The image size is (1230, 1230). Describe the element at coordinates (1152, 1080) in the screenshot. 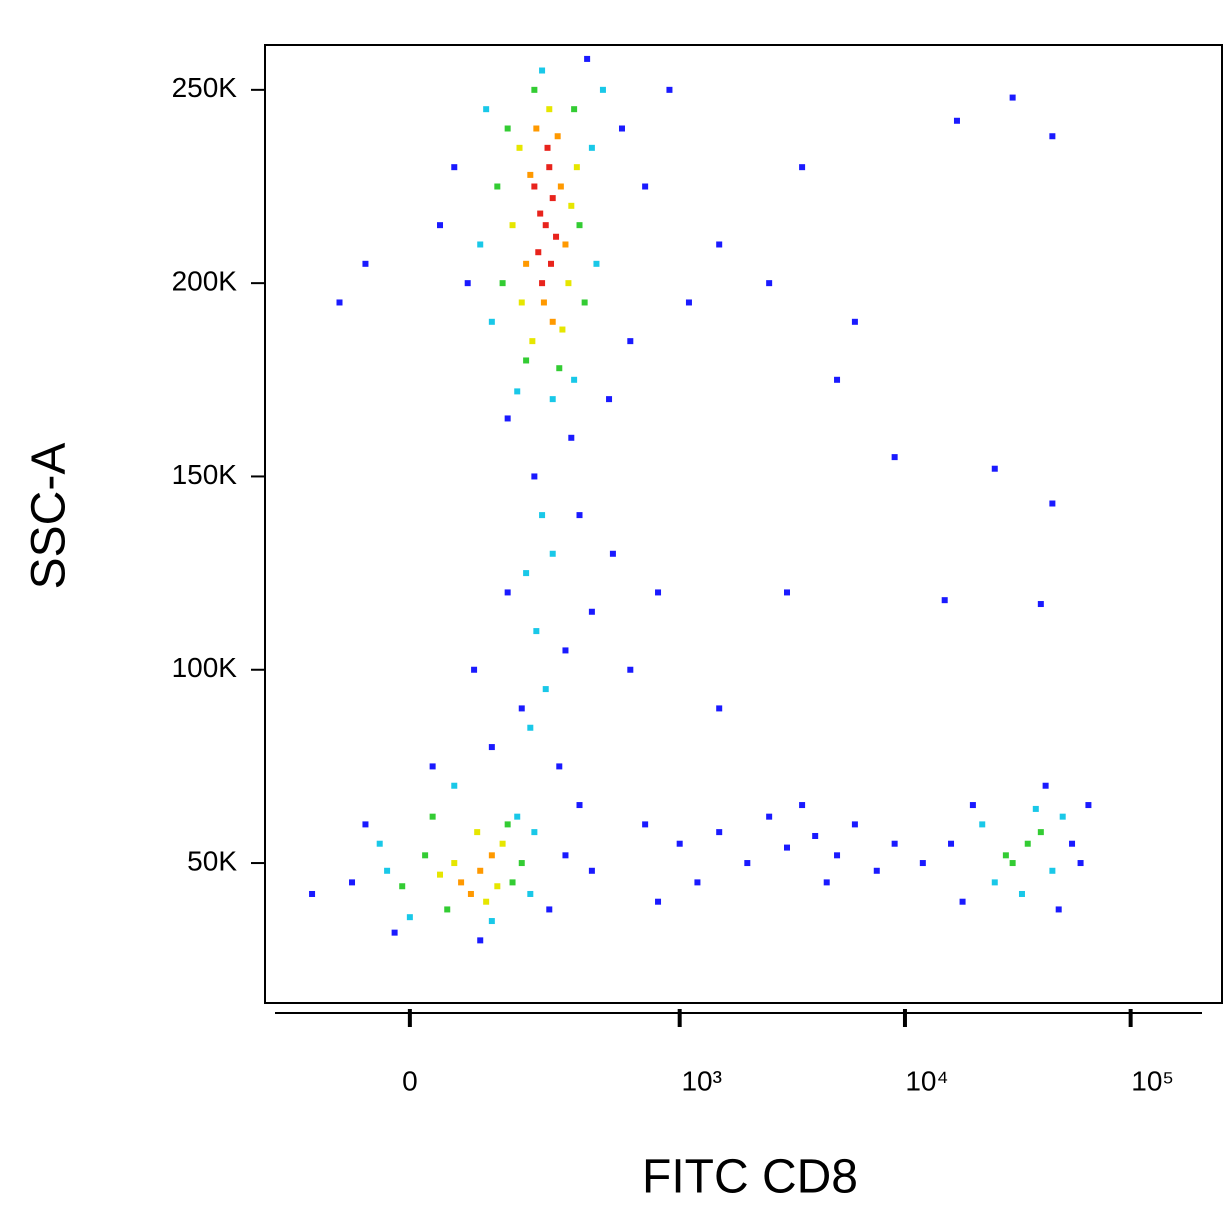

I see `x-tick-label: 10⁵` at that location.